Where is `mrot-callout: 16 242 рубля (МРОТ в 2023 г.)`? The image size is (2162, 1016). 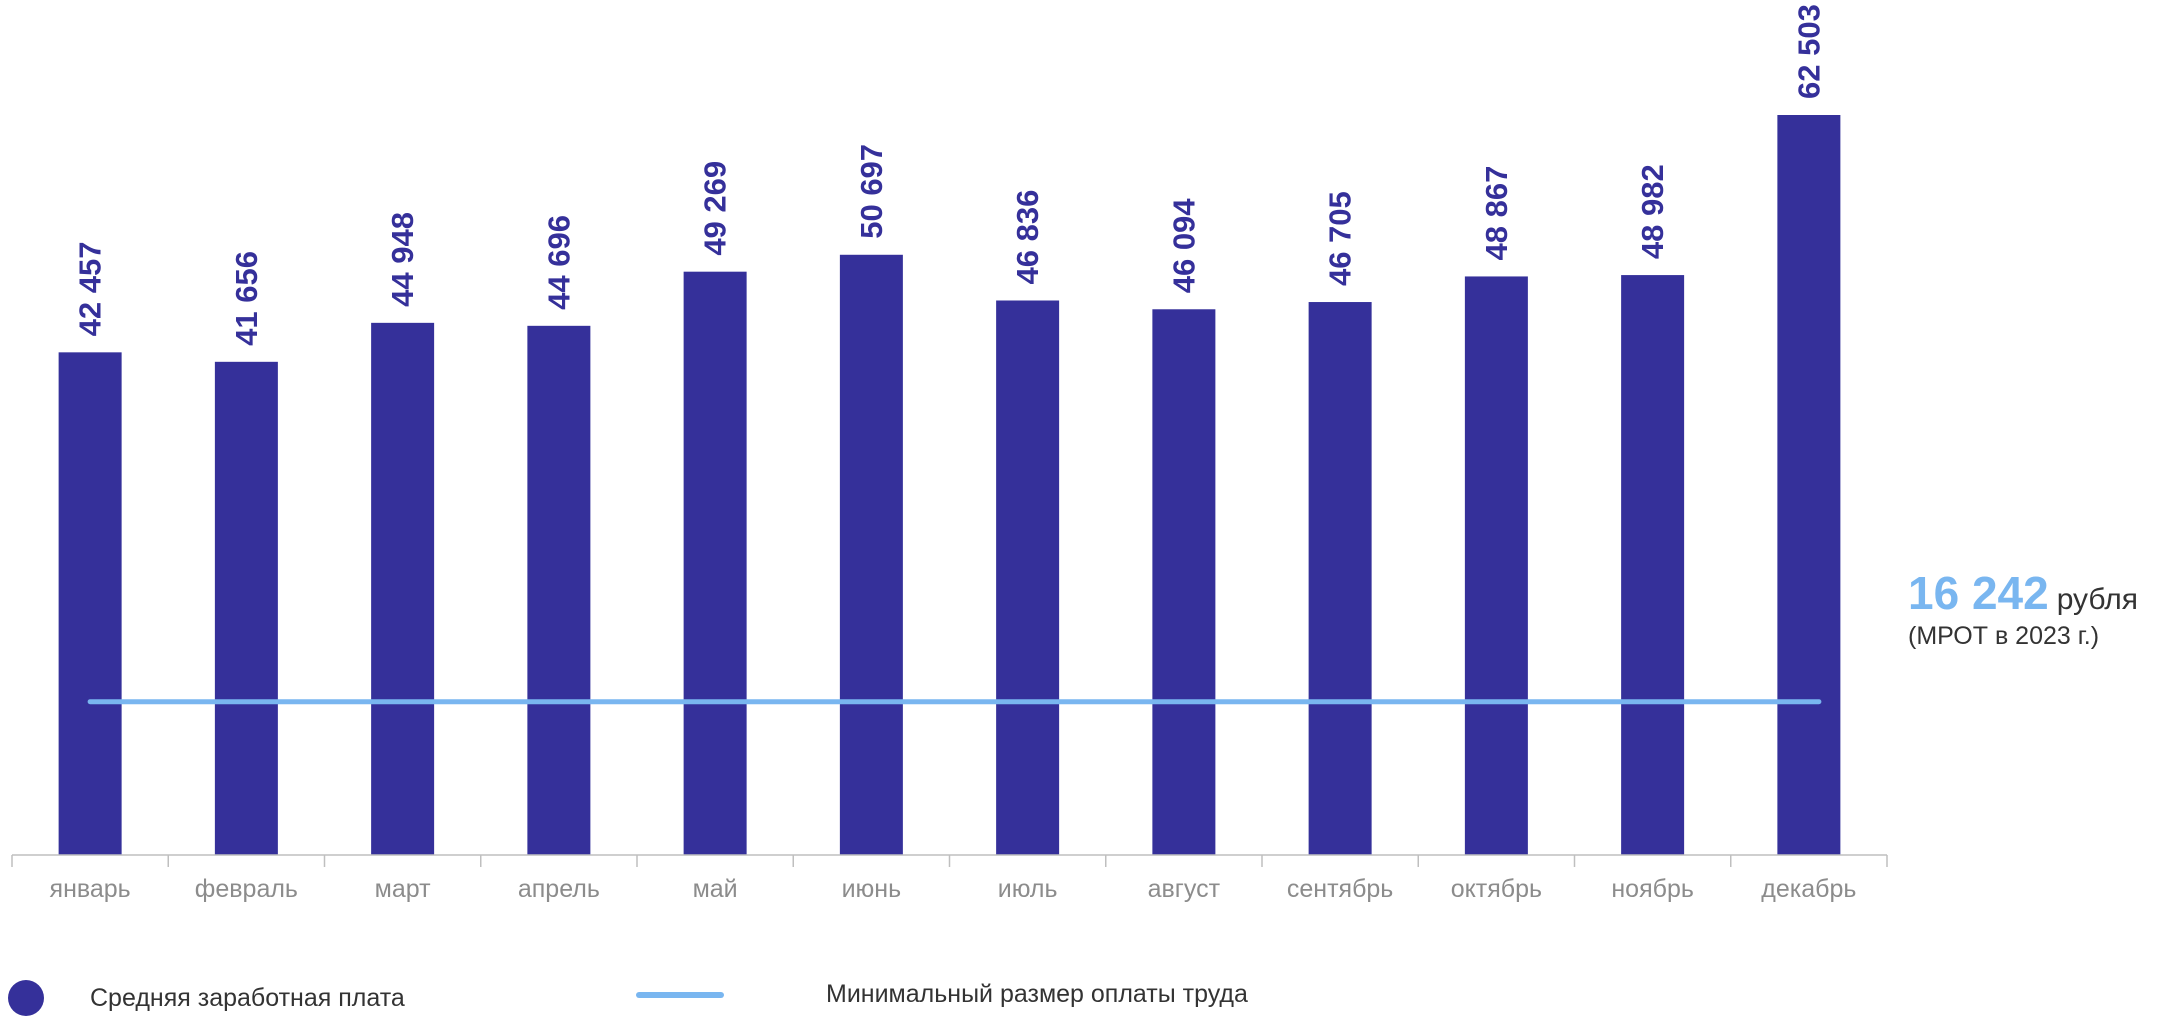
mrot-callout: 16 242 рубля (МРОТ в 2023 г.) is located at coordinates (2023, 608).